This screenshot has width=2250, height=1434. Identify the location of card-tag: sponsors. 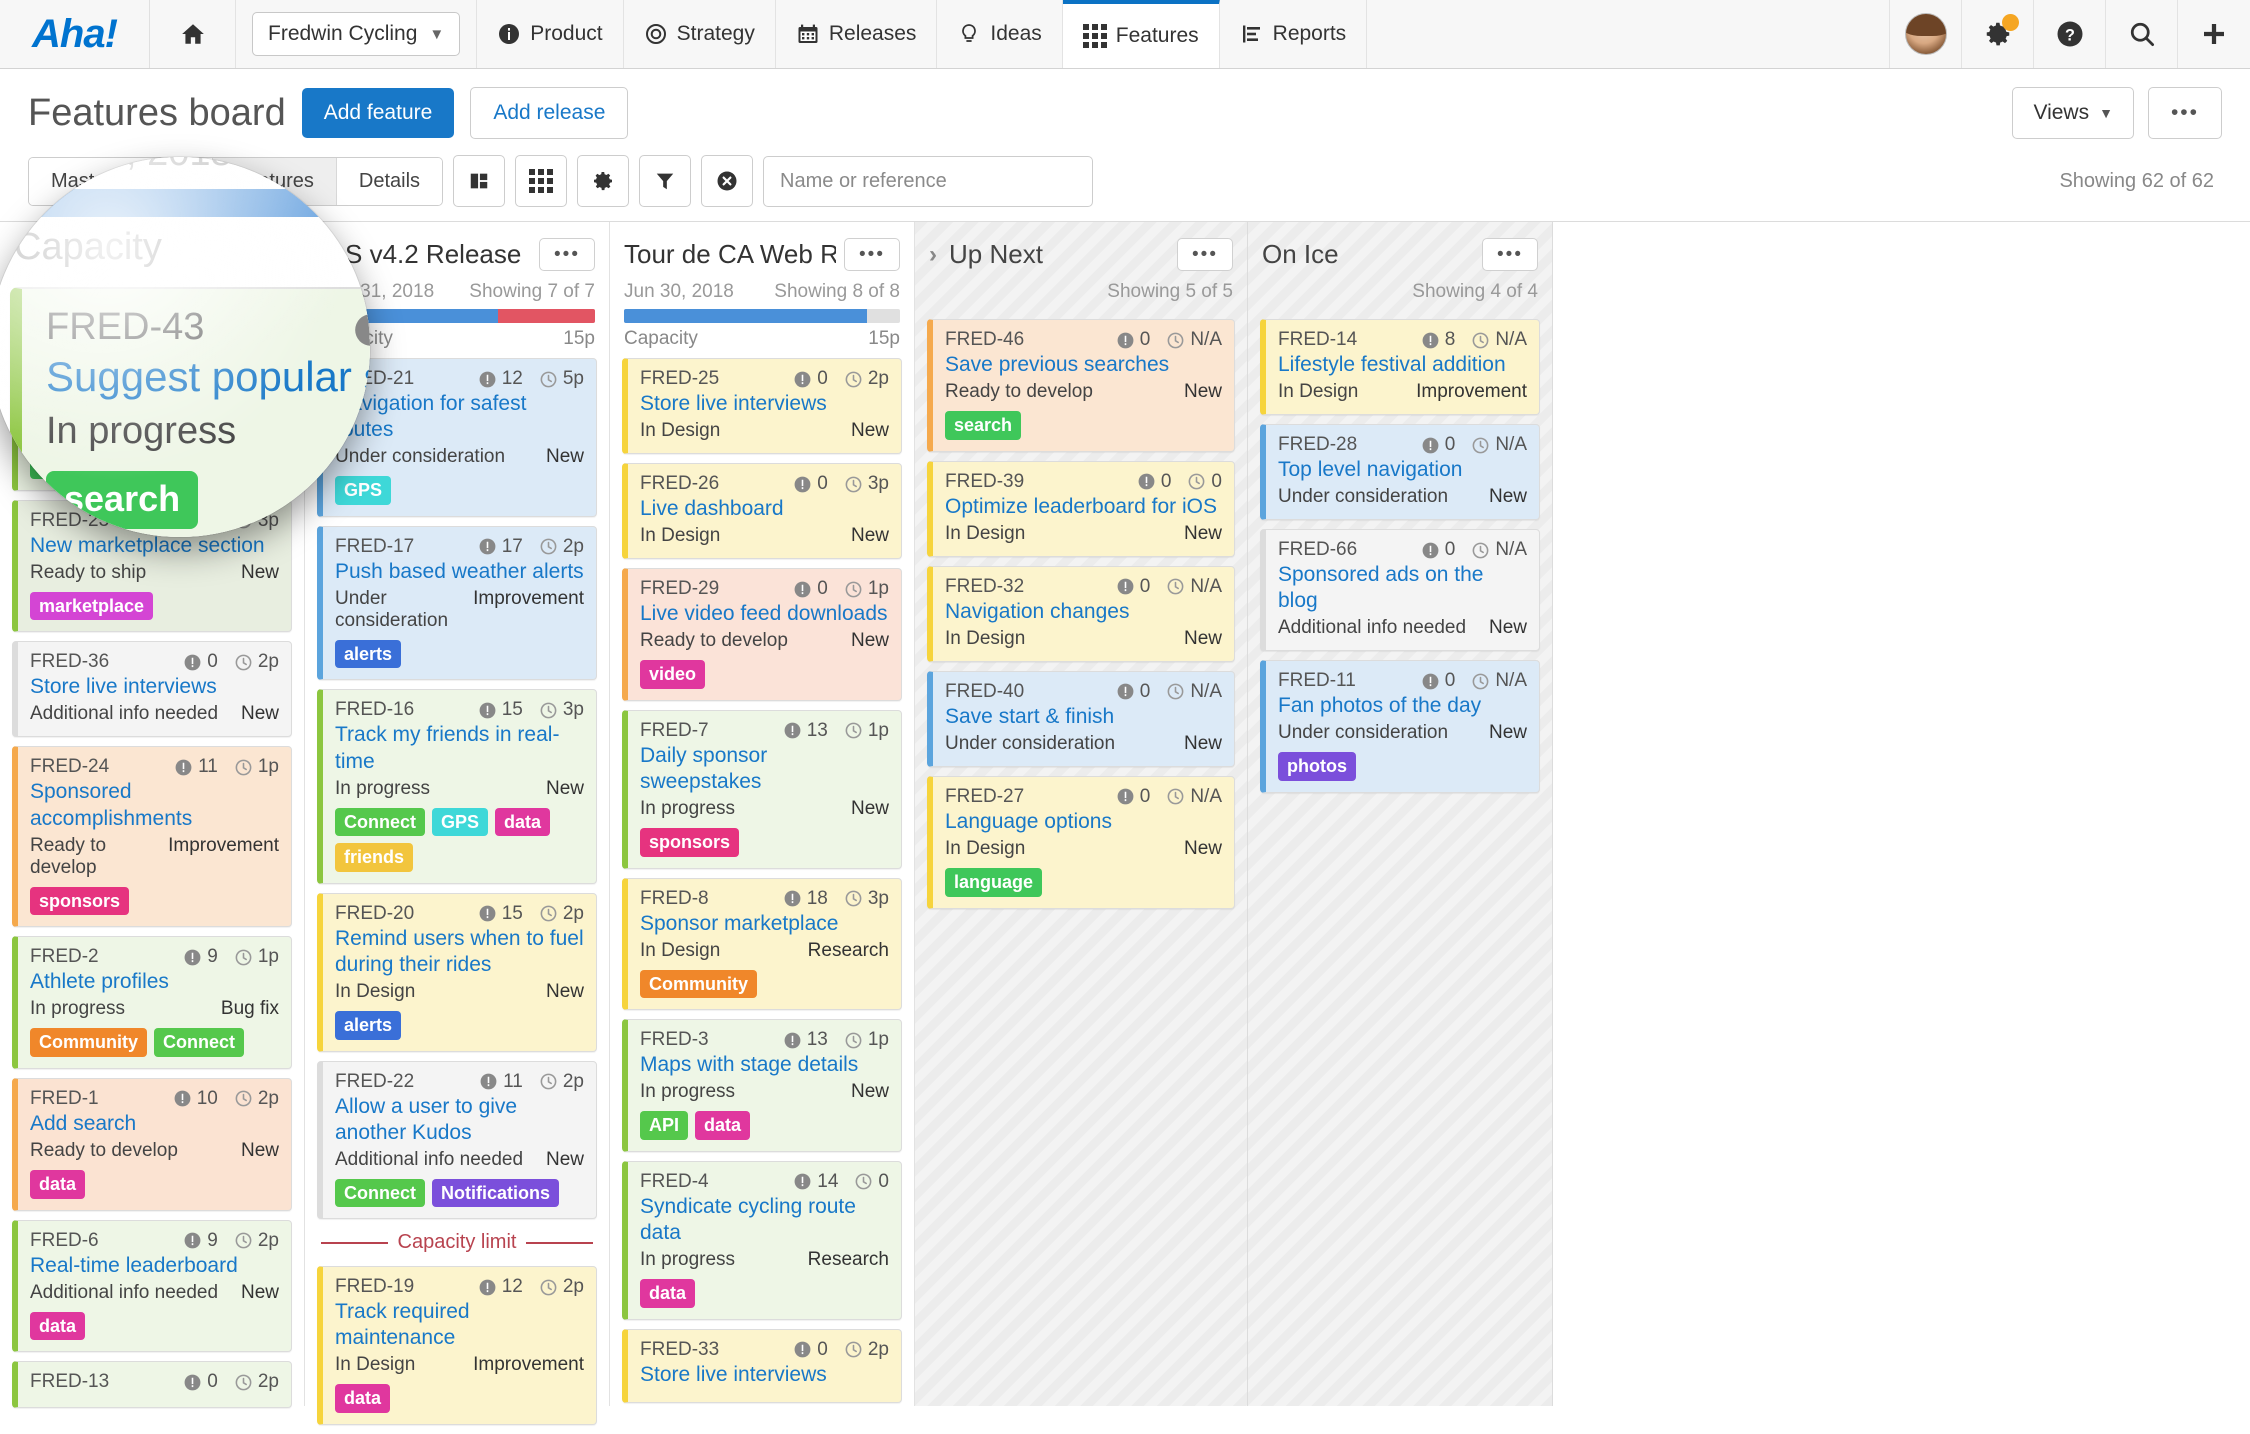
(690, 842).